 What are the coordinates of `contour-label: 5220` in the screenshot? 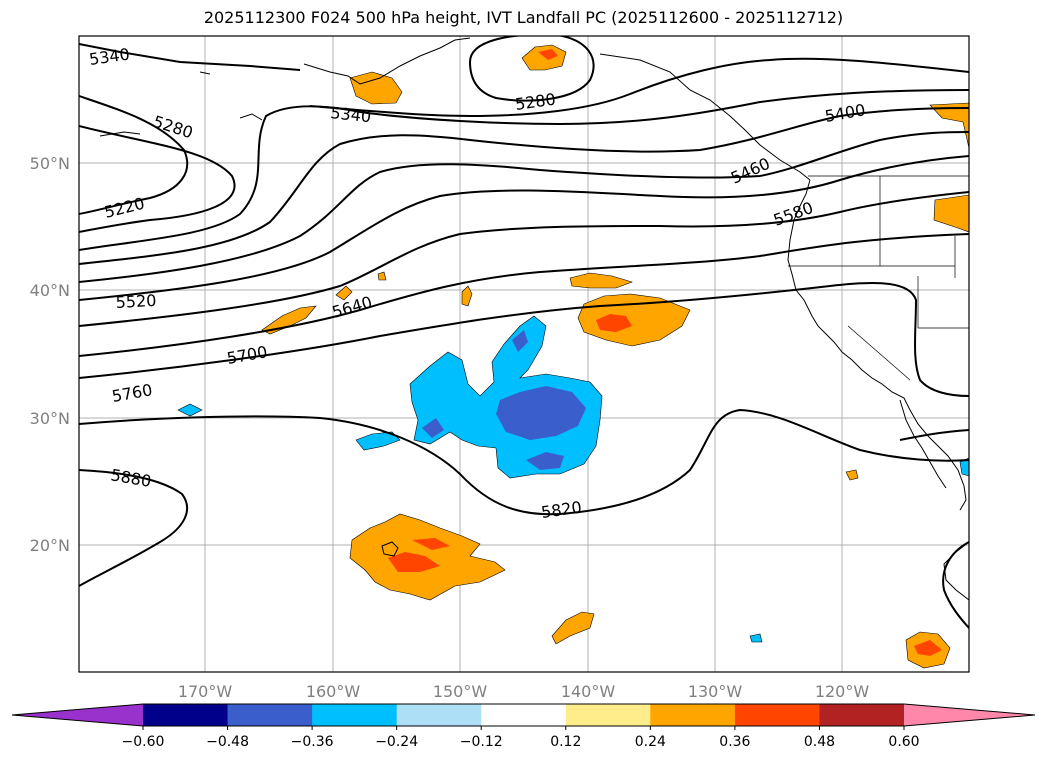 It's located at (124, 208).